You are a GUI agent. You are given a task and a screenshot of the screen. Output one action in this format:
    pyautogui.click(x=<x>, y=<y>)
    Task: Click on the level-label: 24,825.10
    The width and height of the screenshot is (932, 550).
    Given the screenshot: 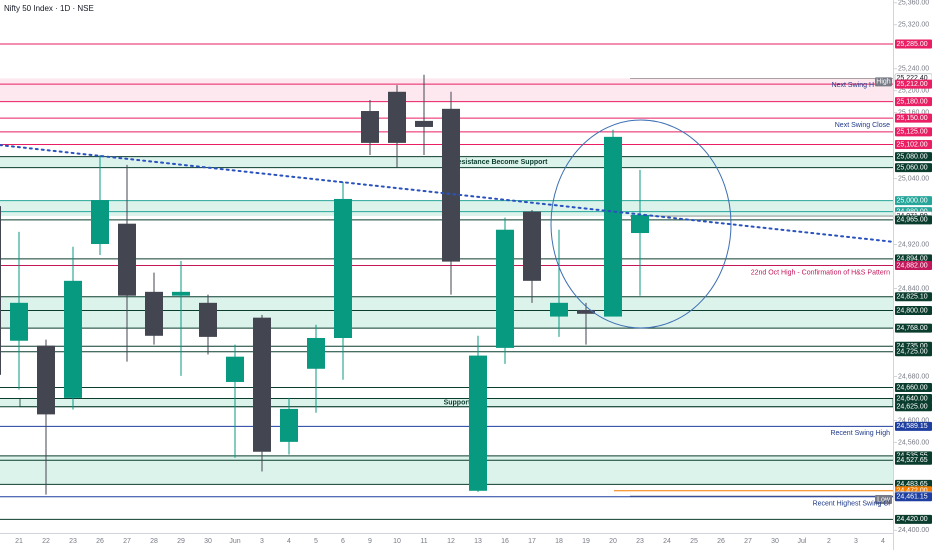 What is the action you would take?
    pyautogui.click(x=912, y=297)
    